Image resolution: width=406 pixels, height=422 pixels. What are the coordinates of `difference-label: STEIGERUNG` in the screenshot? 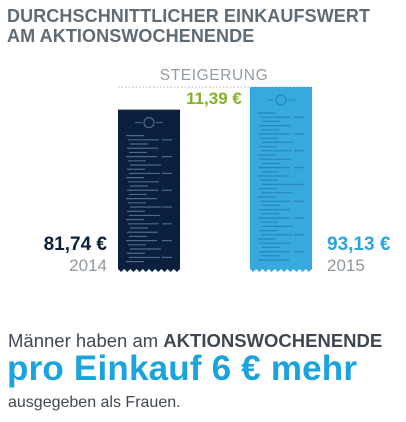 It's located at (214, 75).